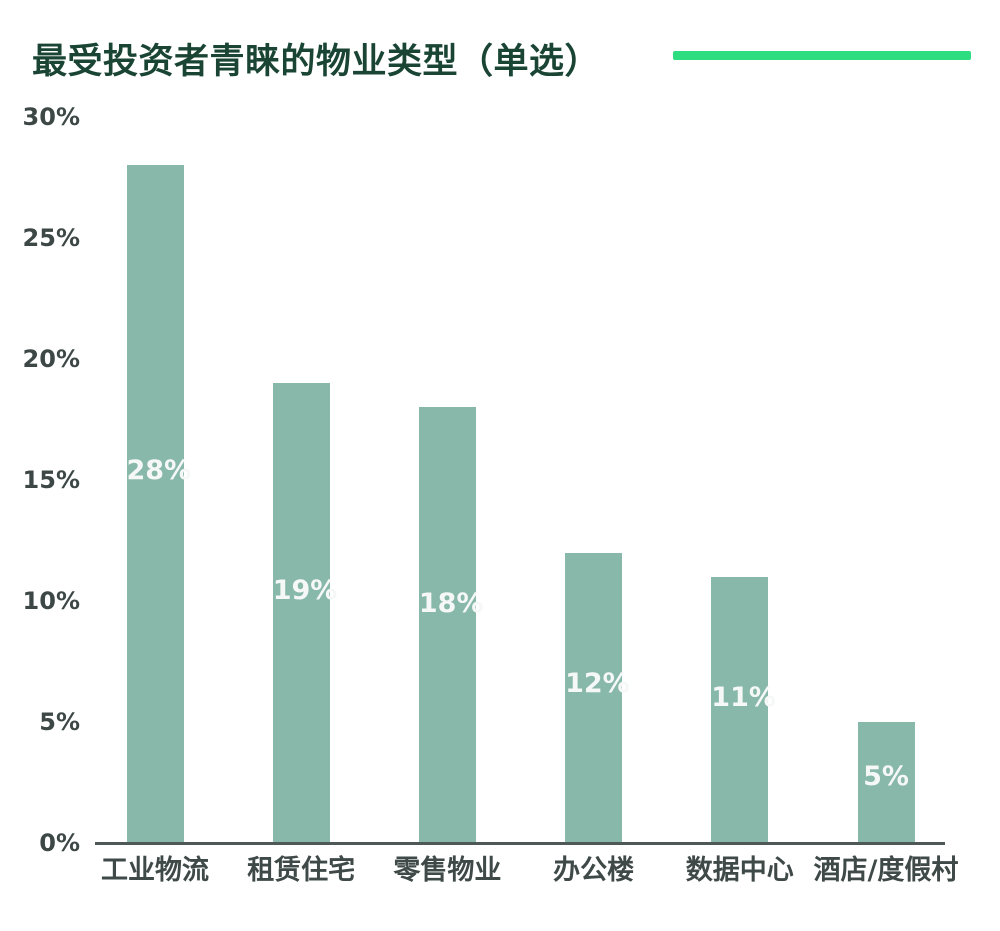  I want to click on bar-value-label: 28%, so click(159, 471).